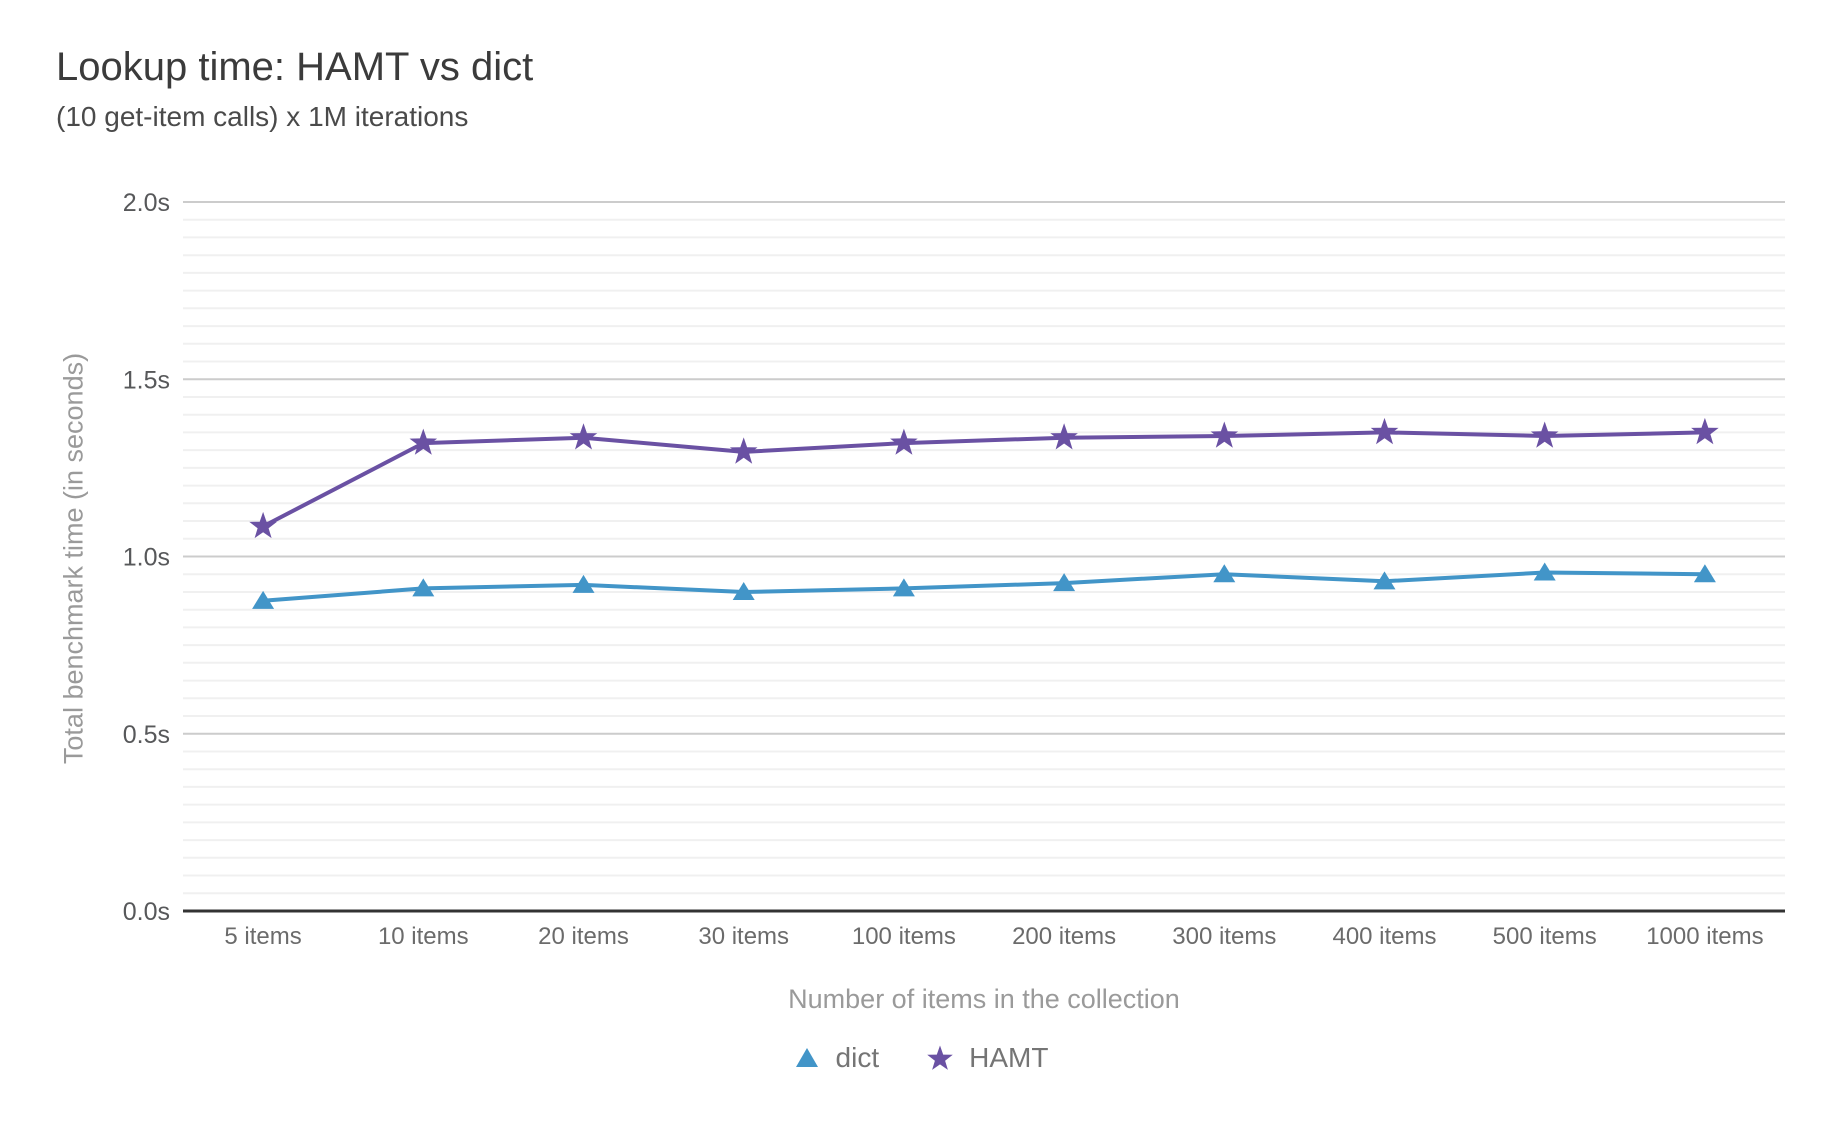 The image size is (1840, 1136). Describe the element at coordinates (743, 936) in the screenshot. I see `x-tick-label: 30 items` at that location.